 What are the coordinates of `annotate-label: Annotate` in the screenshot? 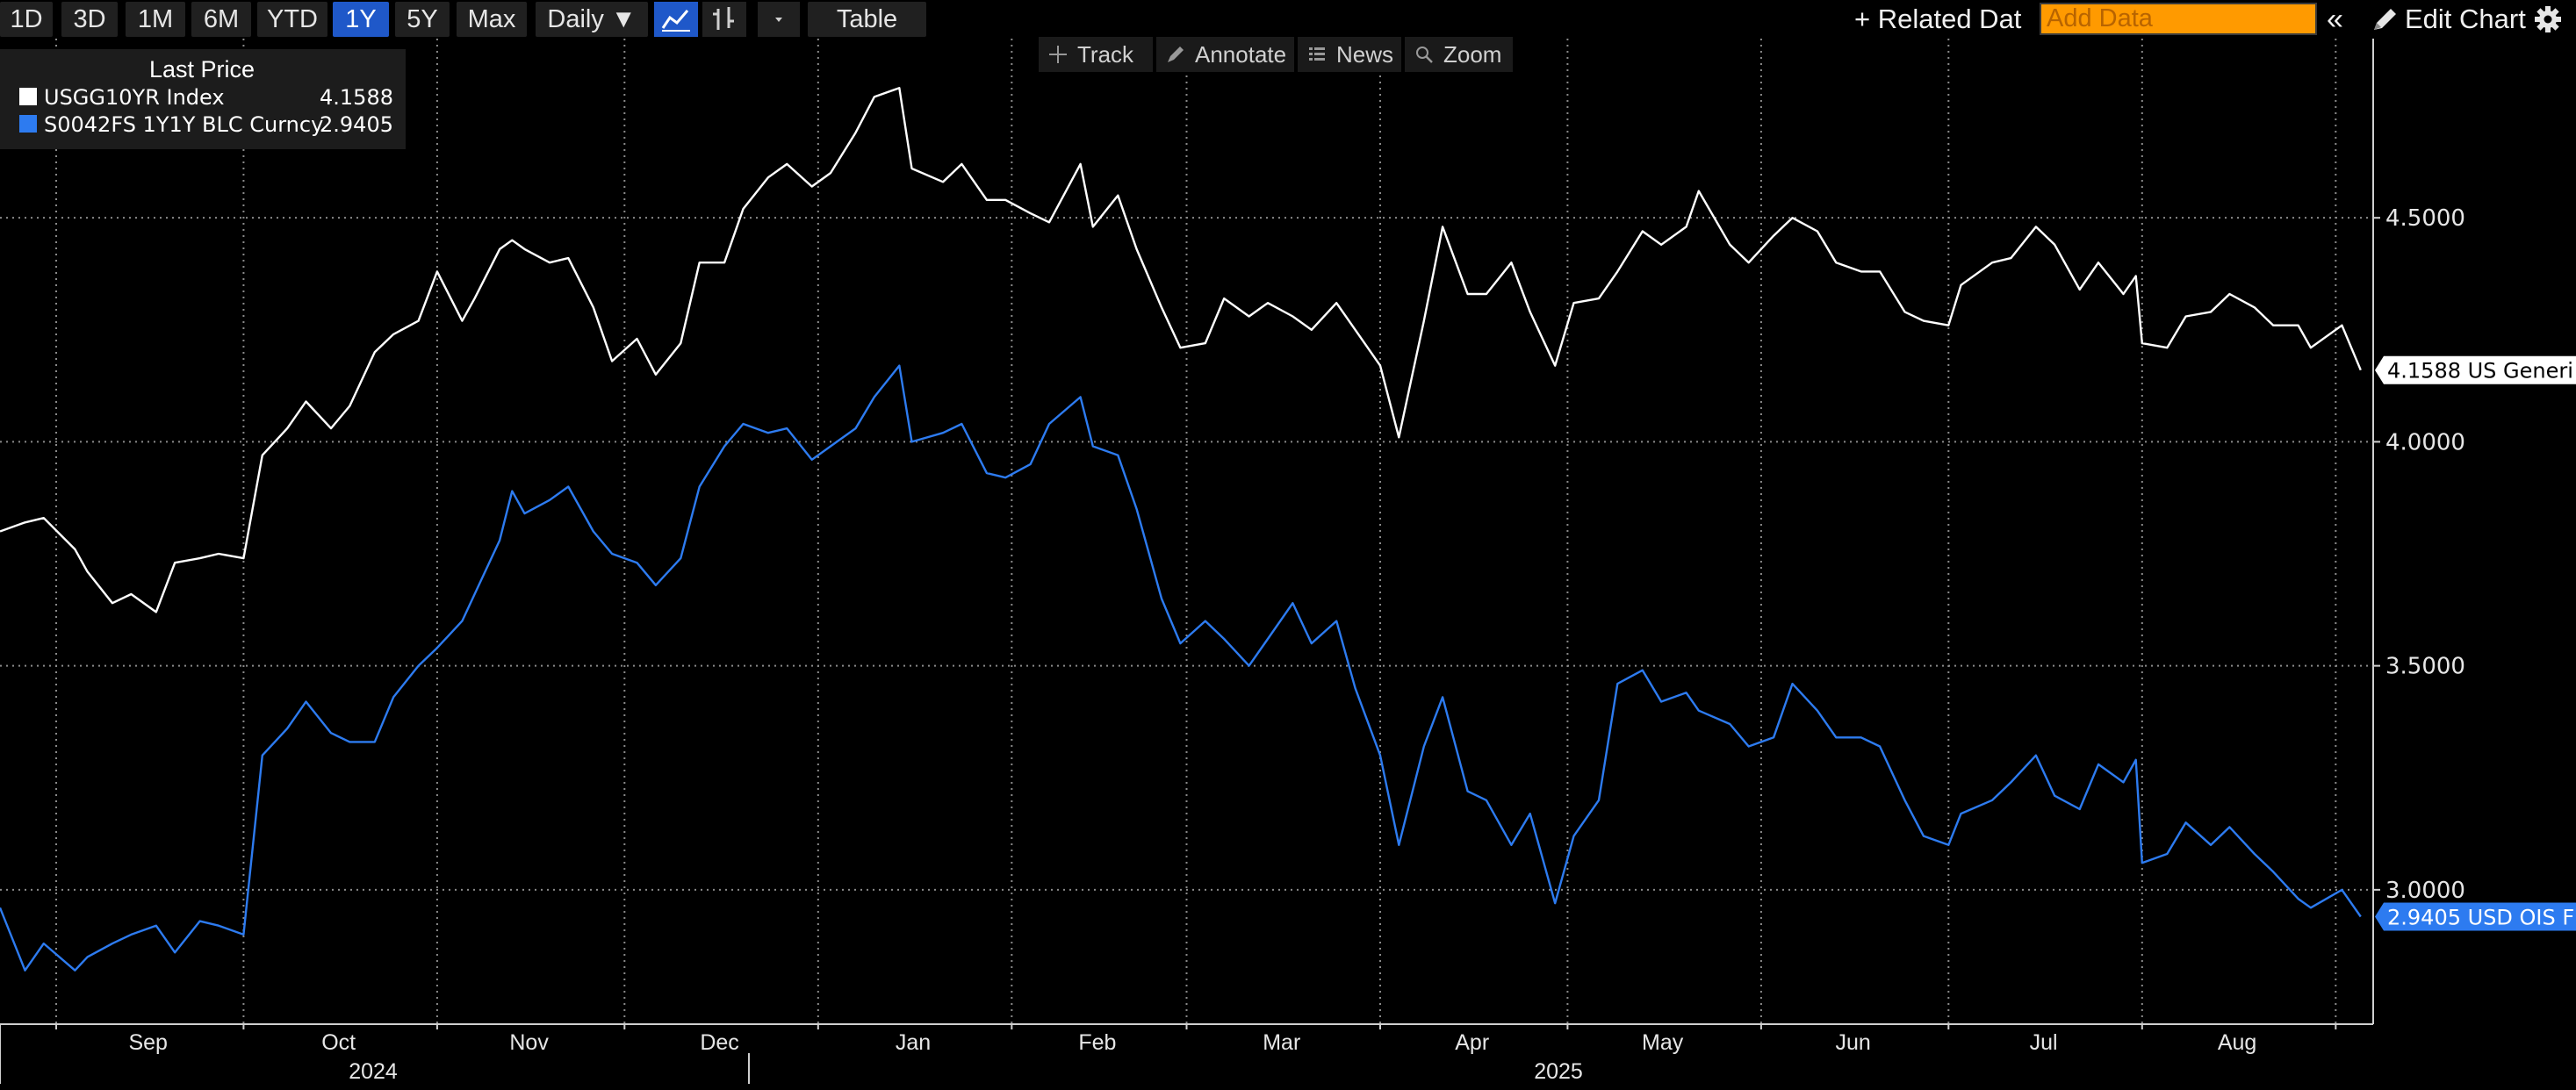 It's located at (1241, 54).